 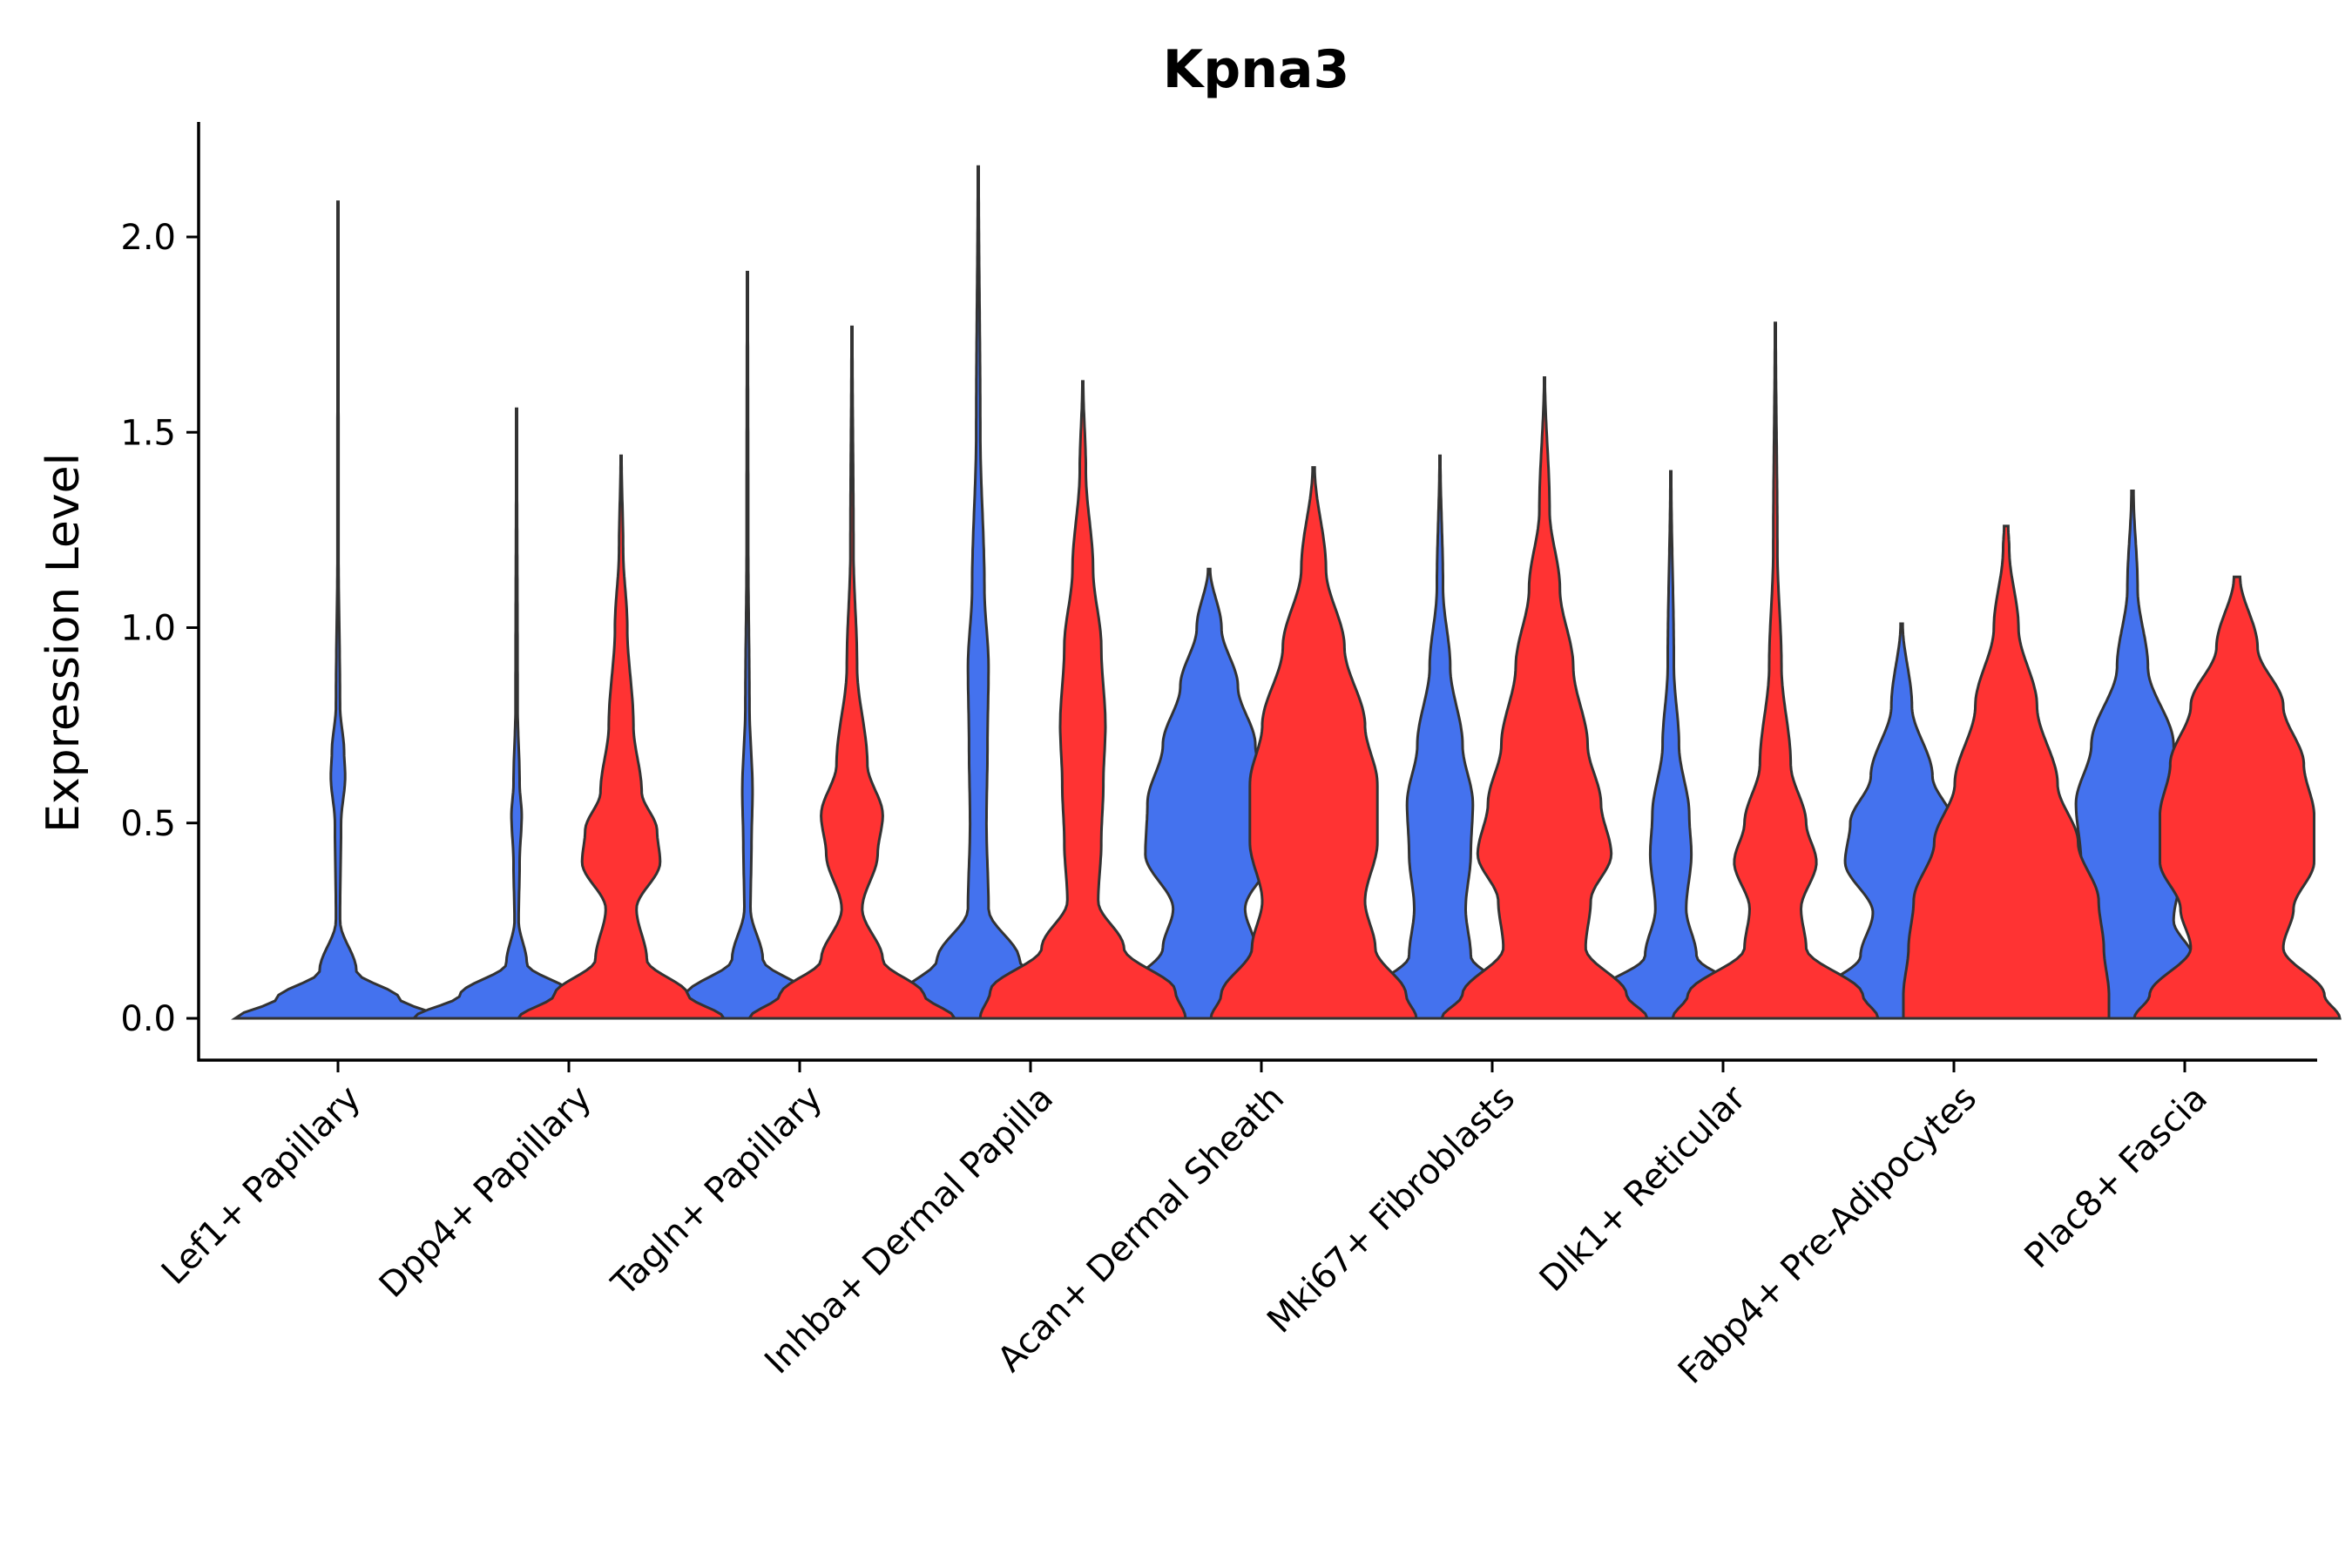 I want to click on y-tick-label: 0.5, so click(x=148, y=824).